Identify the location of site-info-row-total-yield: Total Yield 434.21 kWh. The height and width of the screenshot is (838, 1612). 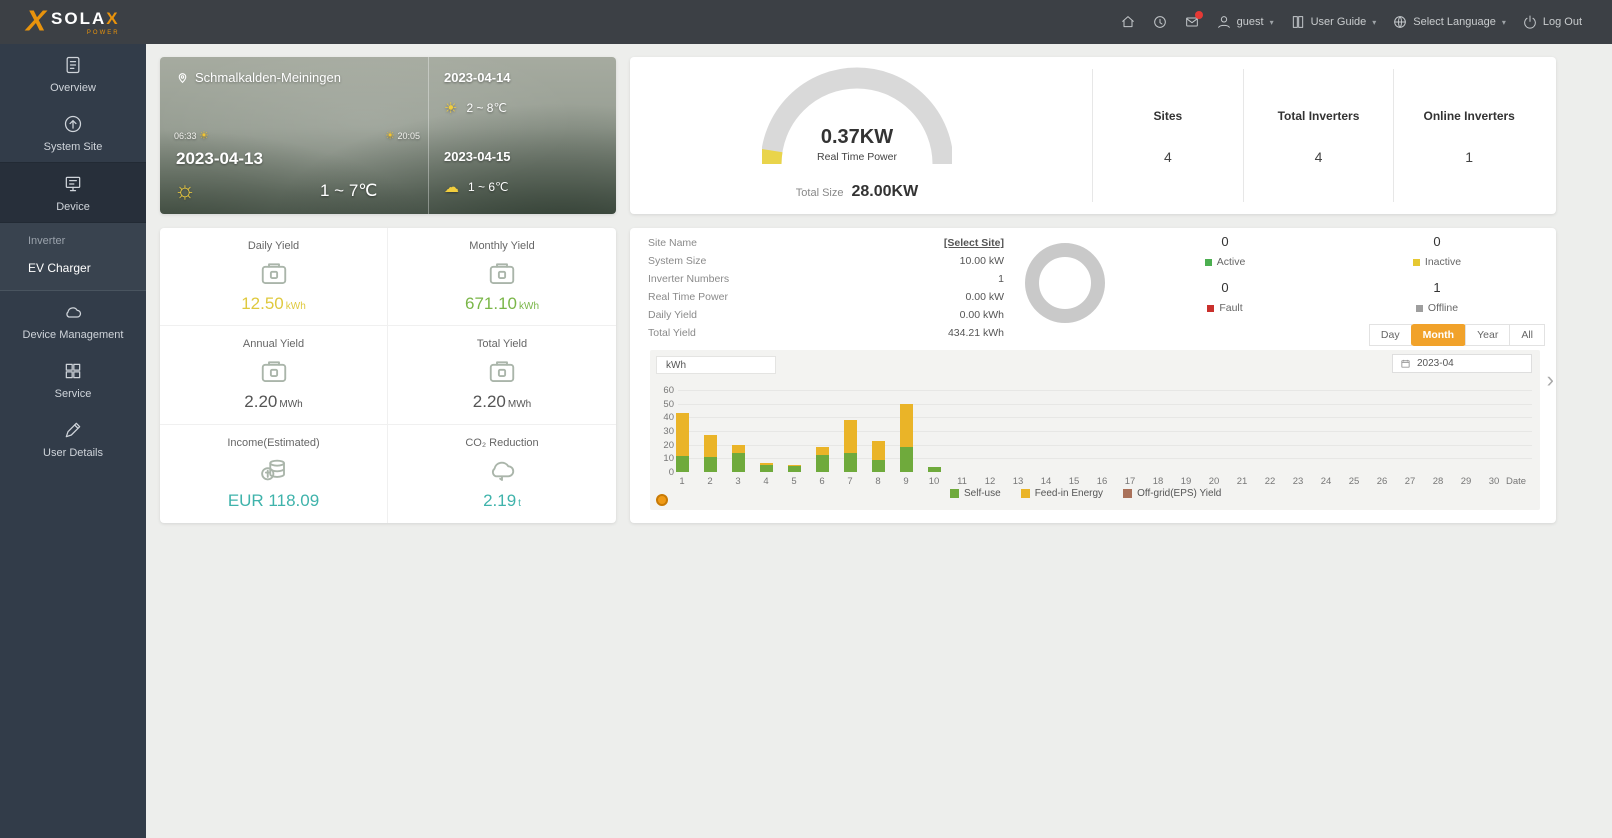
(826, 333).